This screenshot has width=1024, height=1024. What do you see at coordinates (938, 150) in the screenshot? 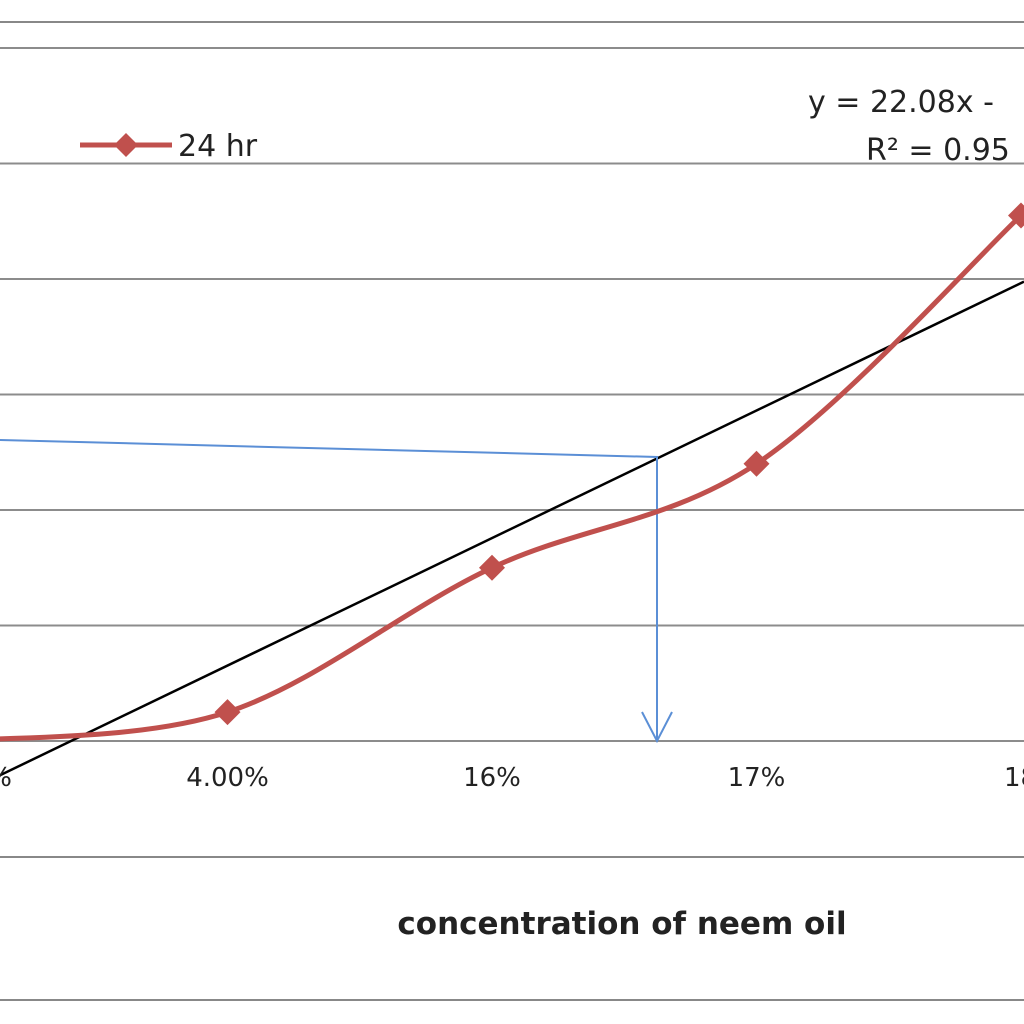
I see `trend-r2: R² = 0.95` at bounding box center [938, 150].